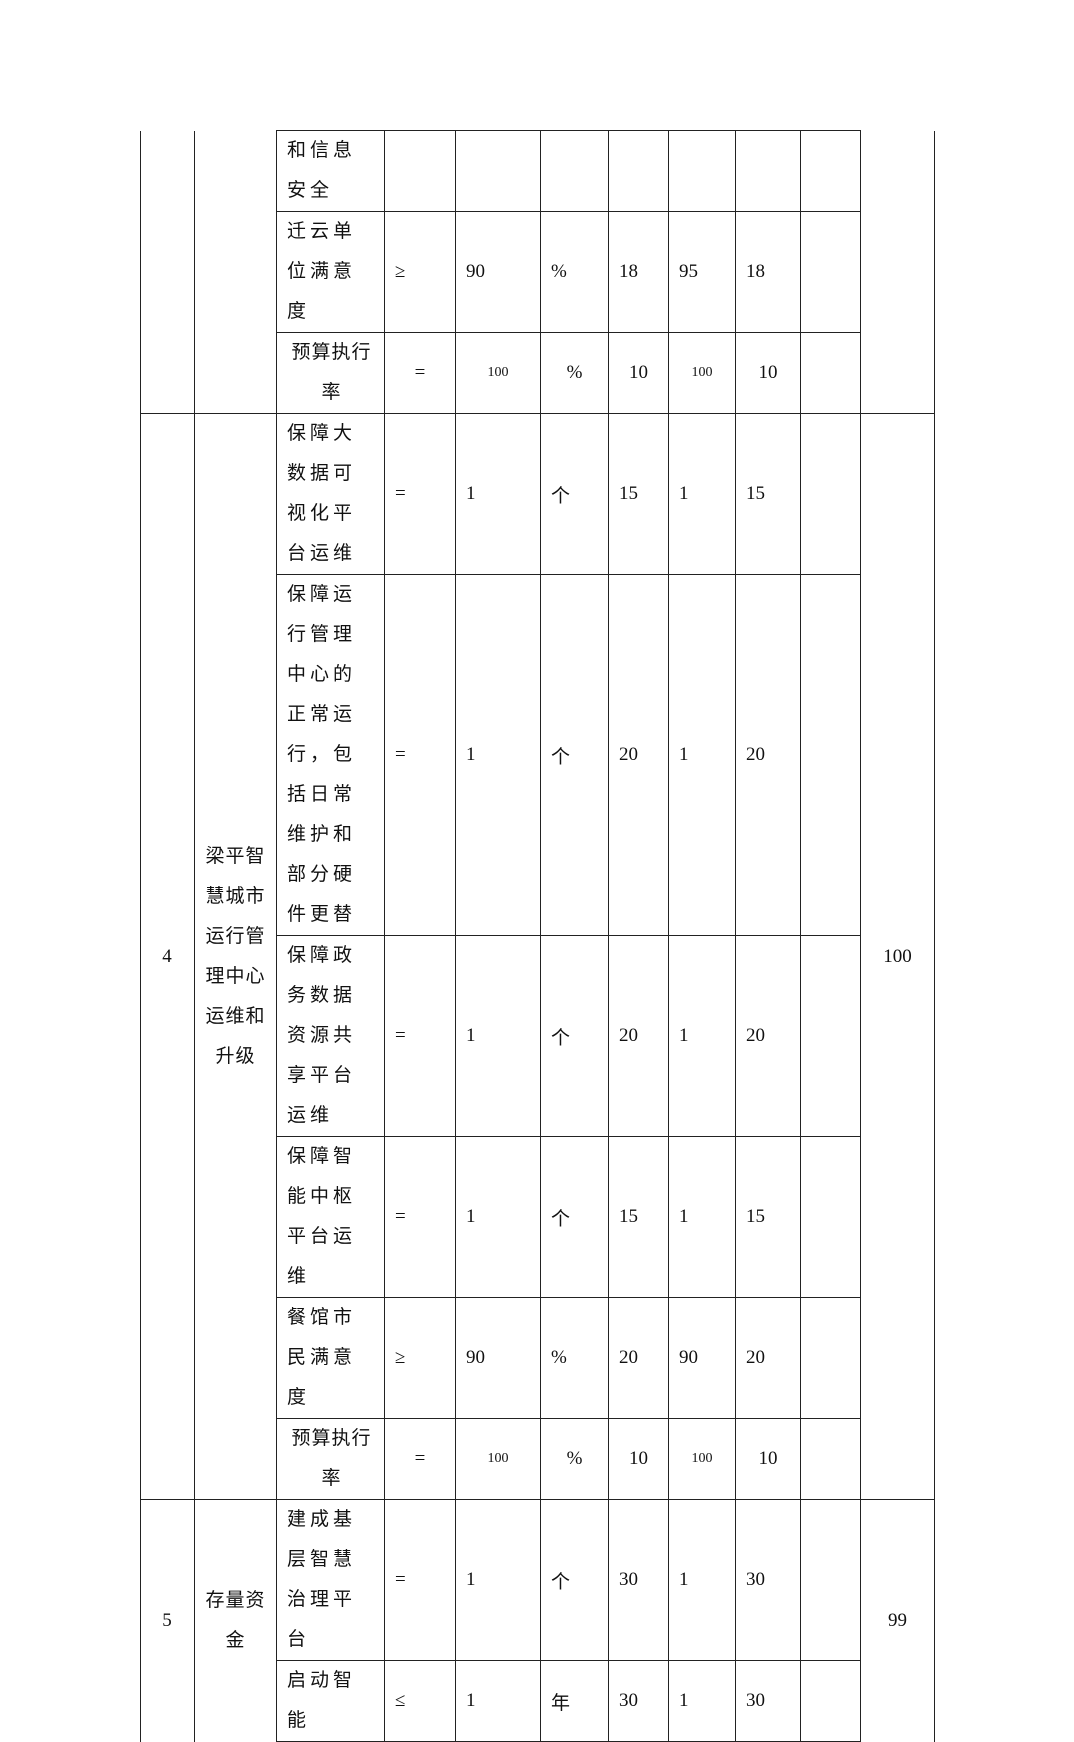  I want to click on unit-cell: 年, so click(574, 1701).